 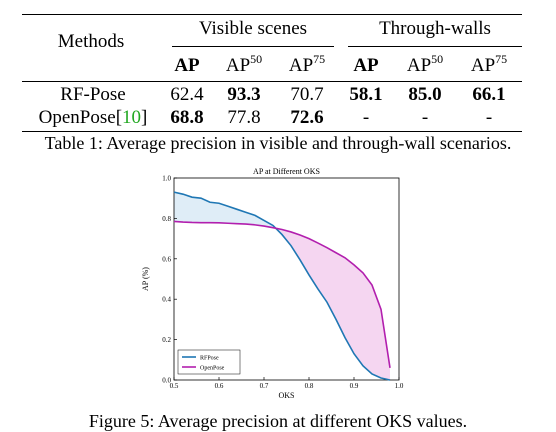 I want to click on through-group-rule, so click(x=435, y=46).